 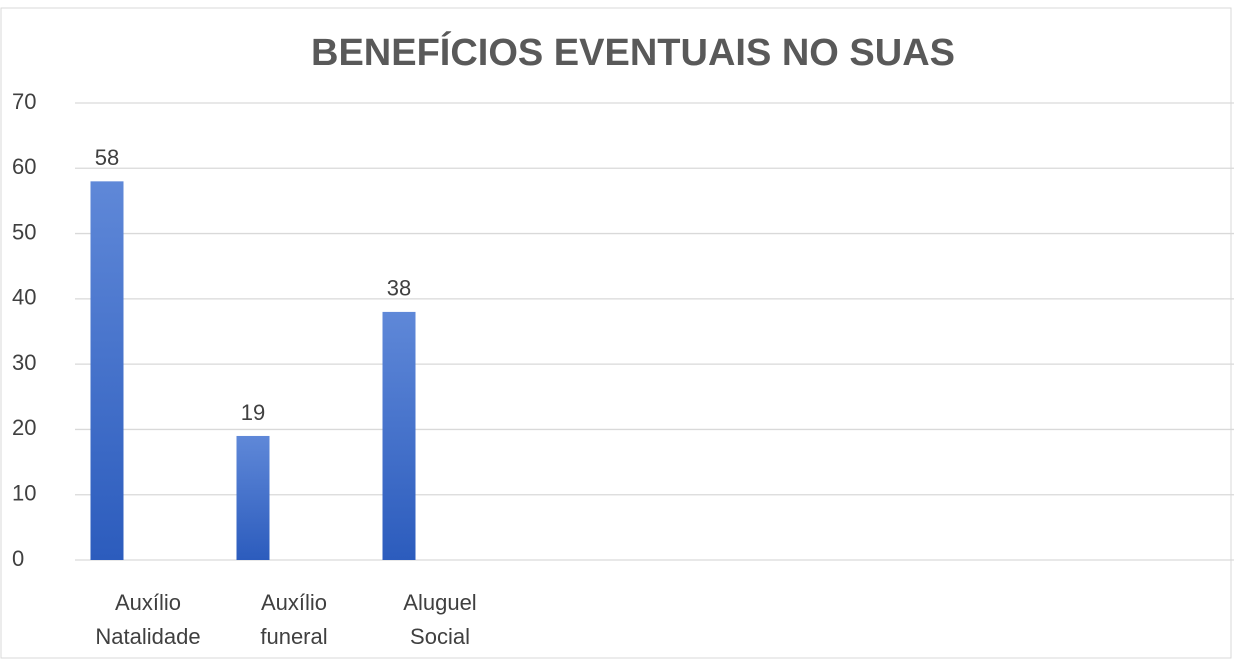 I want to click on chart-title: BENEFÍCIOS EVENTUAIS NO SUAS, so click(x=633, y=52).